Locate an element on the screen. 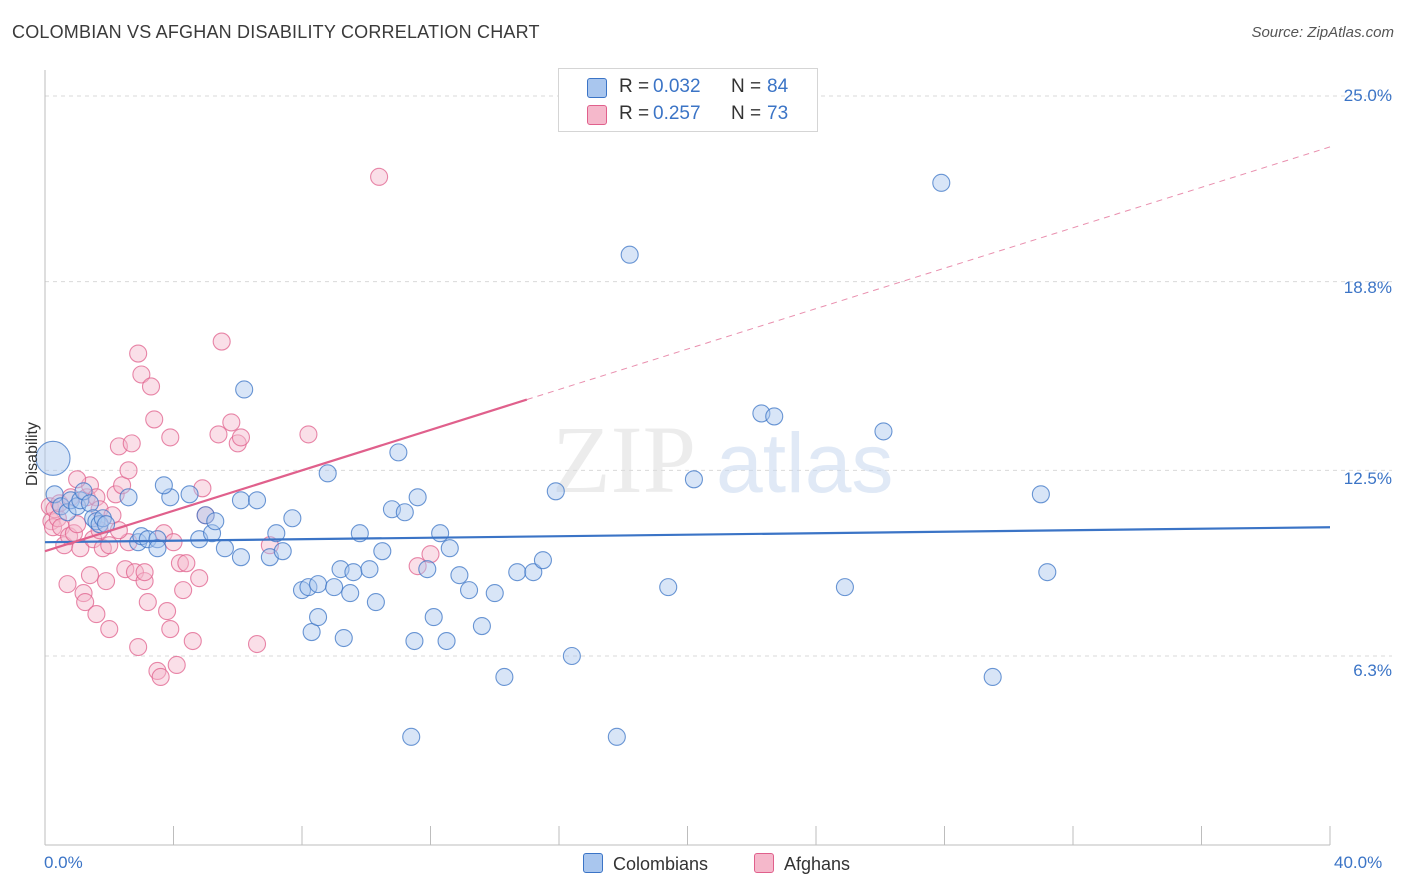 This screenshot has height=892, width=1406. y-axis-title: Disability is located at coordinates (32, 454).